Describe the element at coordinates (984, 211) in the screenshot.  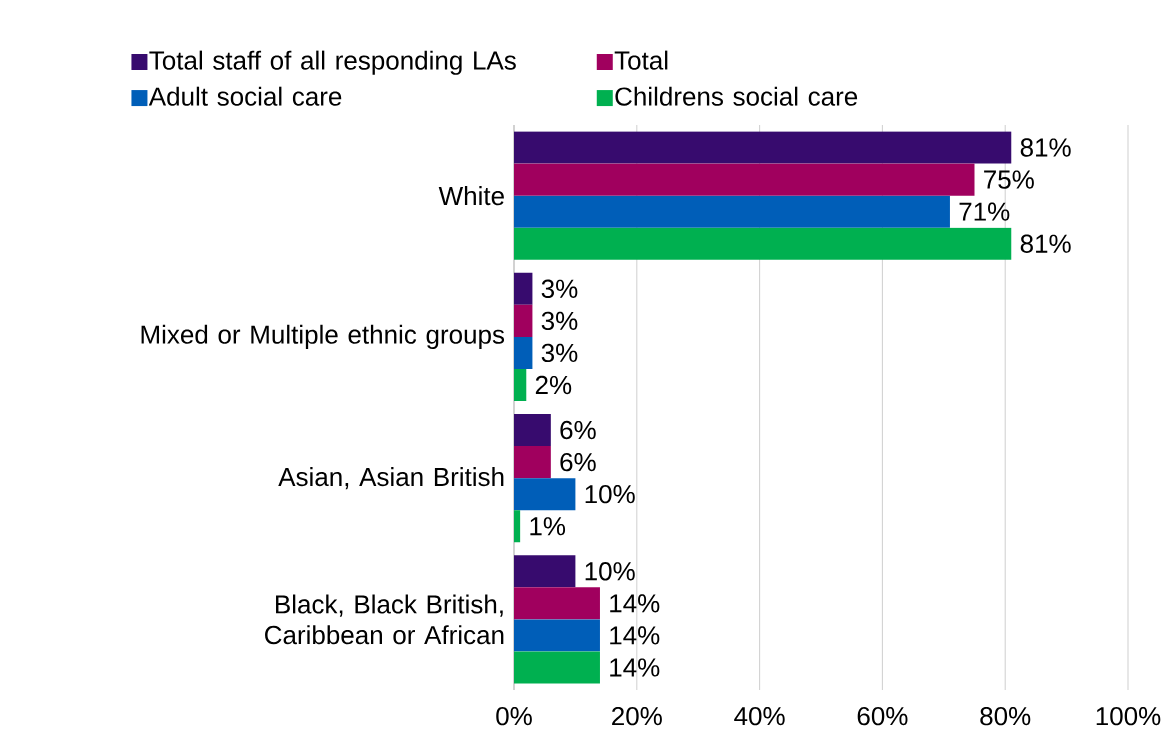
I see `data-label: 71%` at that location.